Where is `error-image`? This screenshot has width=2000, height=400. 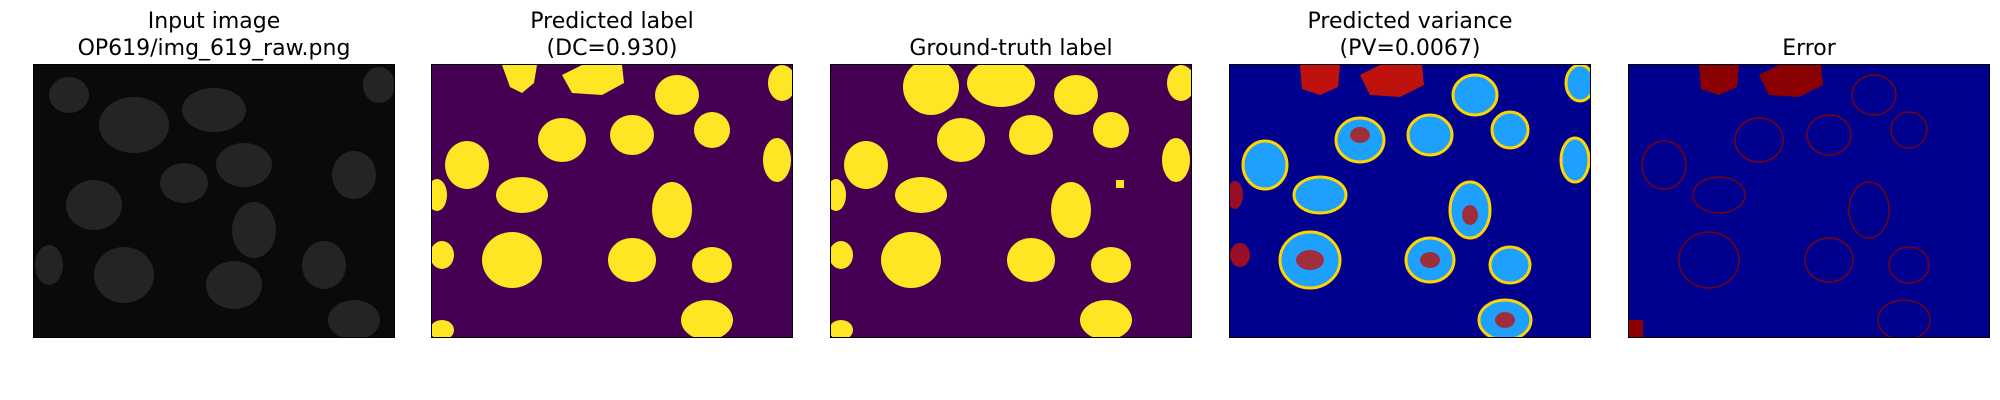 error-image is located at coordinates (1809, 201).